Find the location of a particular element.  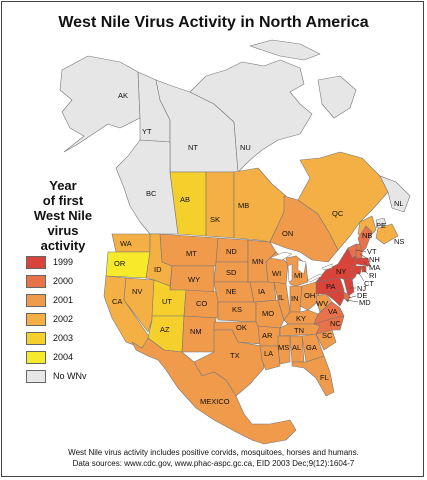

legend-title-line: West Nile is located at coordinates (63, 215).